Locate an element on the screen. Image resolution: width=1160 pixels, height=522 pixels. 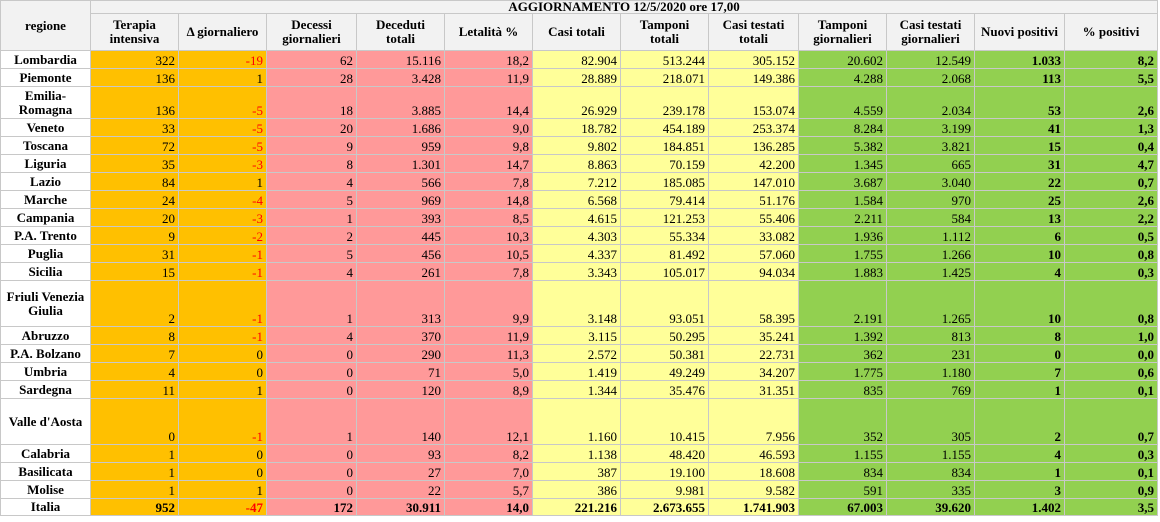
cell-tamponi-g: 4.288 is located at coordinates (842, 77).